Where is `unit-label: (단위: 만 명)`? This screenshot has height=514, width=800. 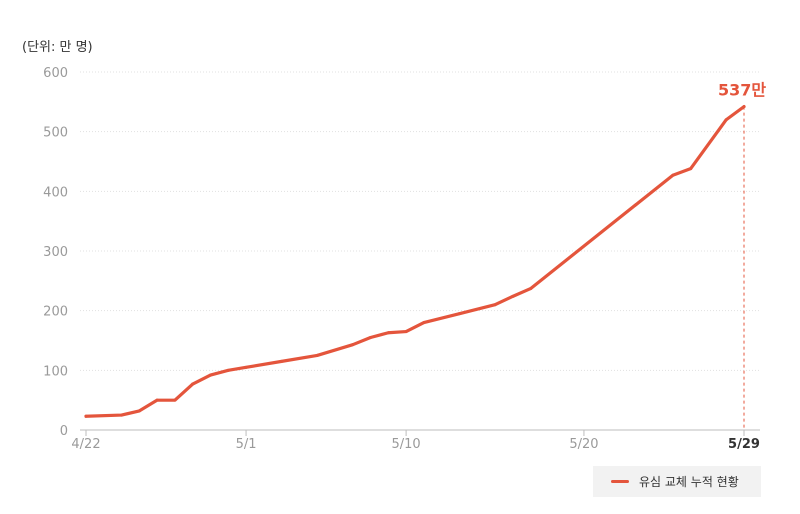
unit-label: (단위: 만 명) is located at coordinates (57, 47).